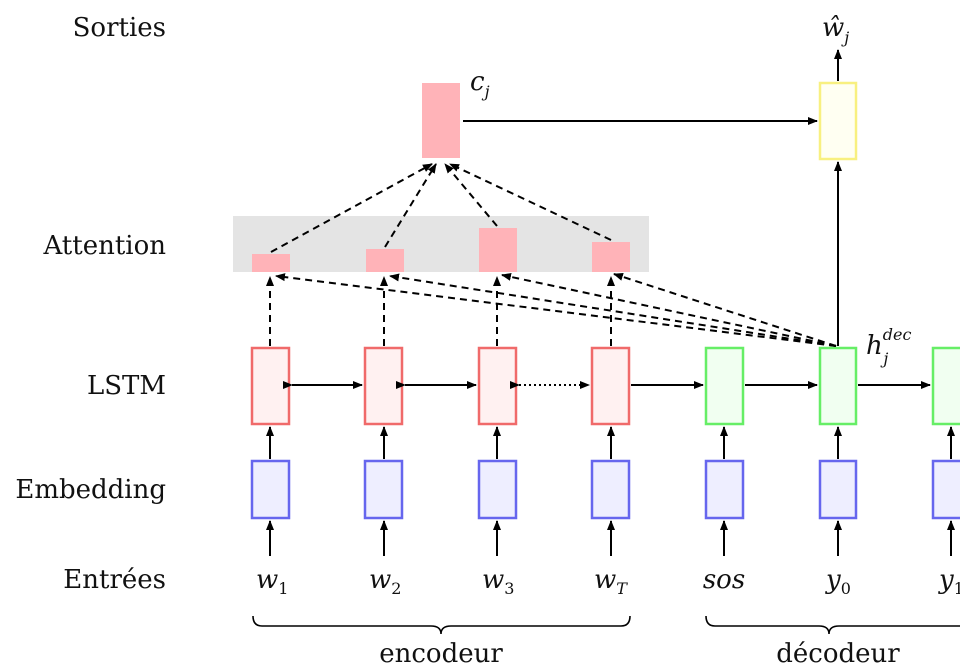  What do you see at coordinates (441, 625) in the screenshot?
I see `encoder-brace` at bounding box center [441, 625].